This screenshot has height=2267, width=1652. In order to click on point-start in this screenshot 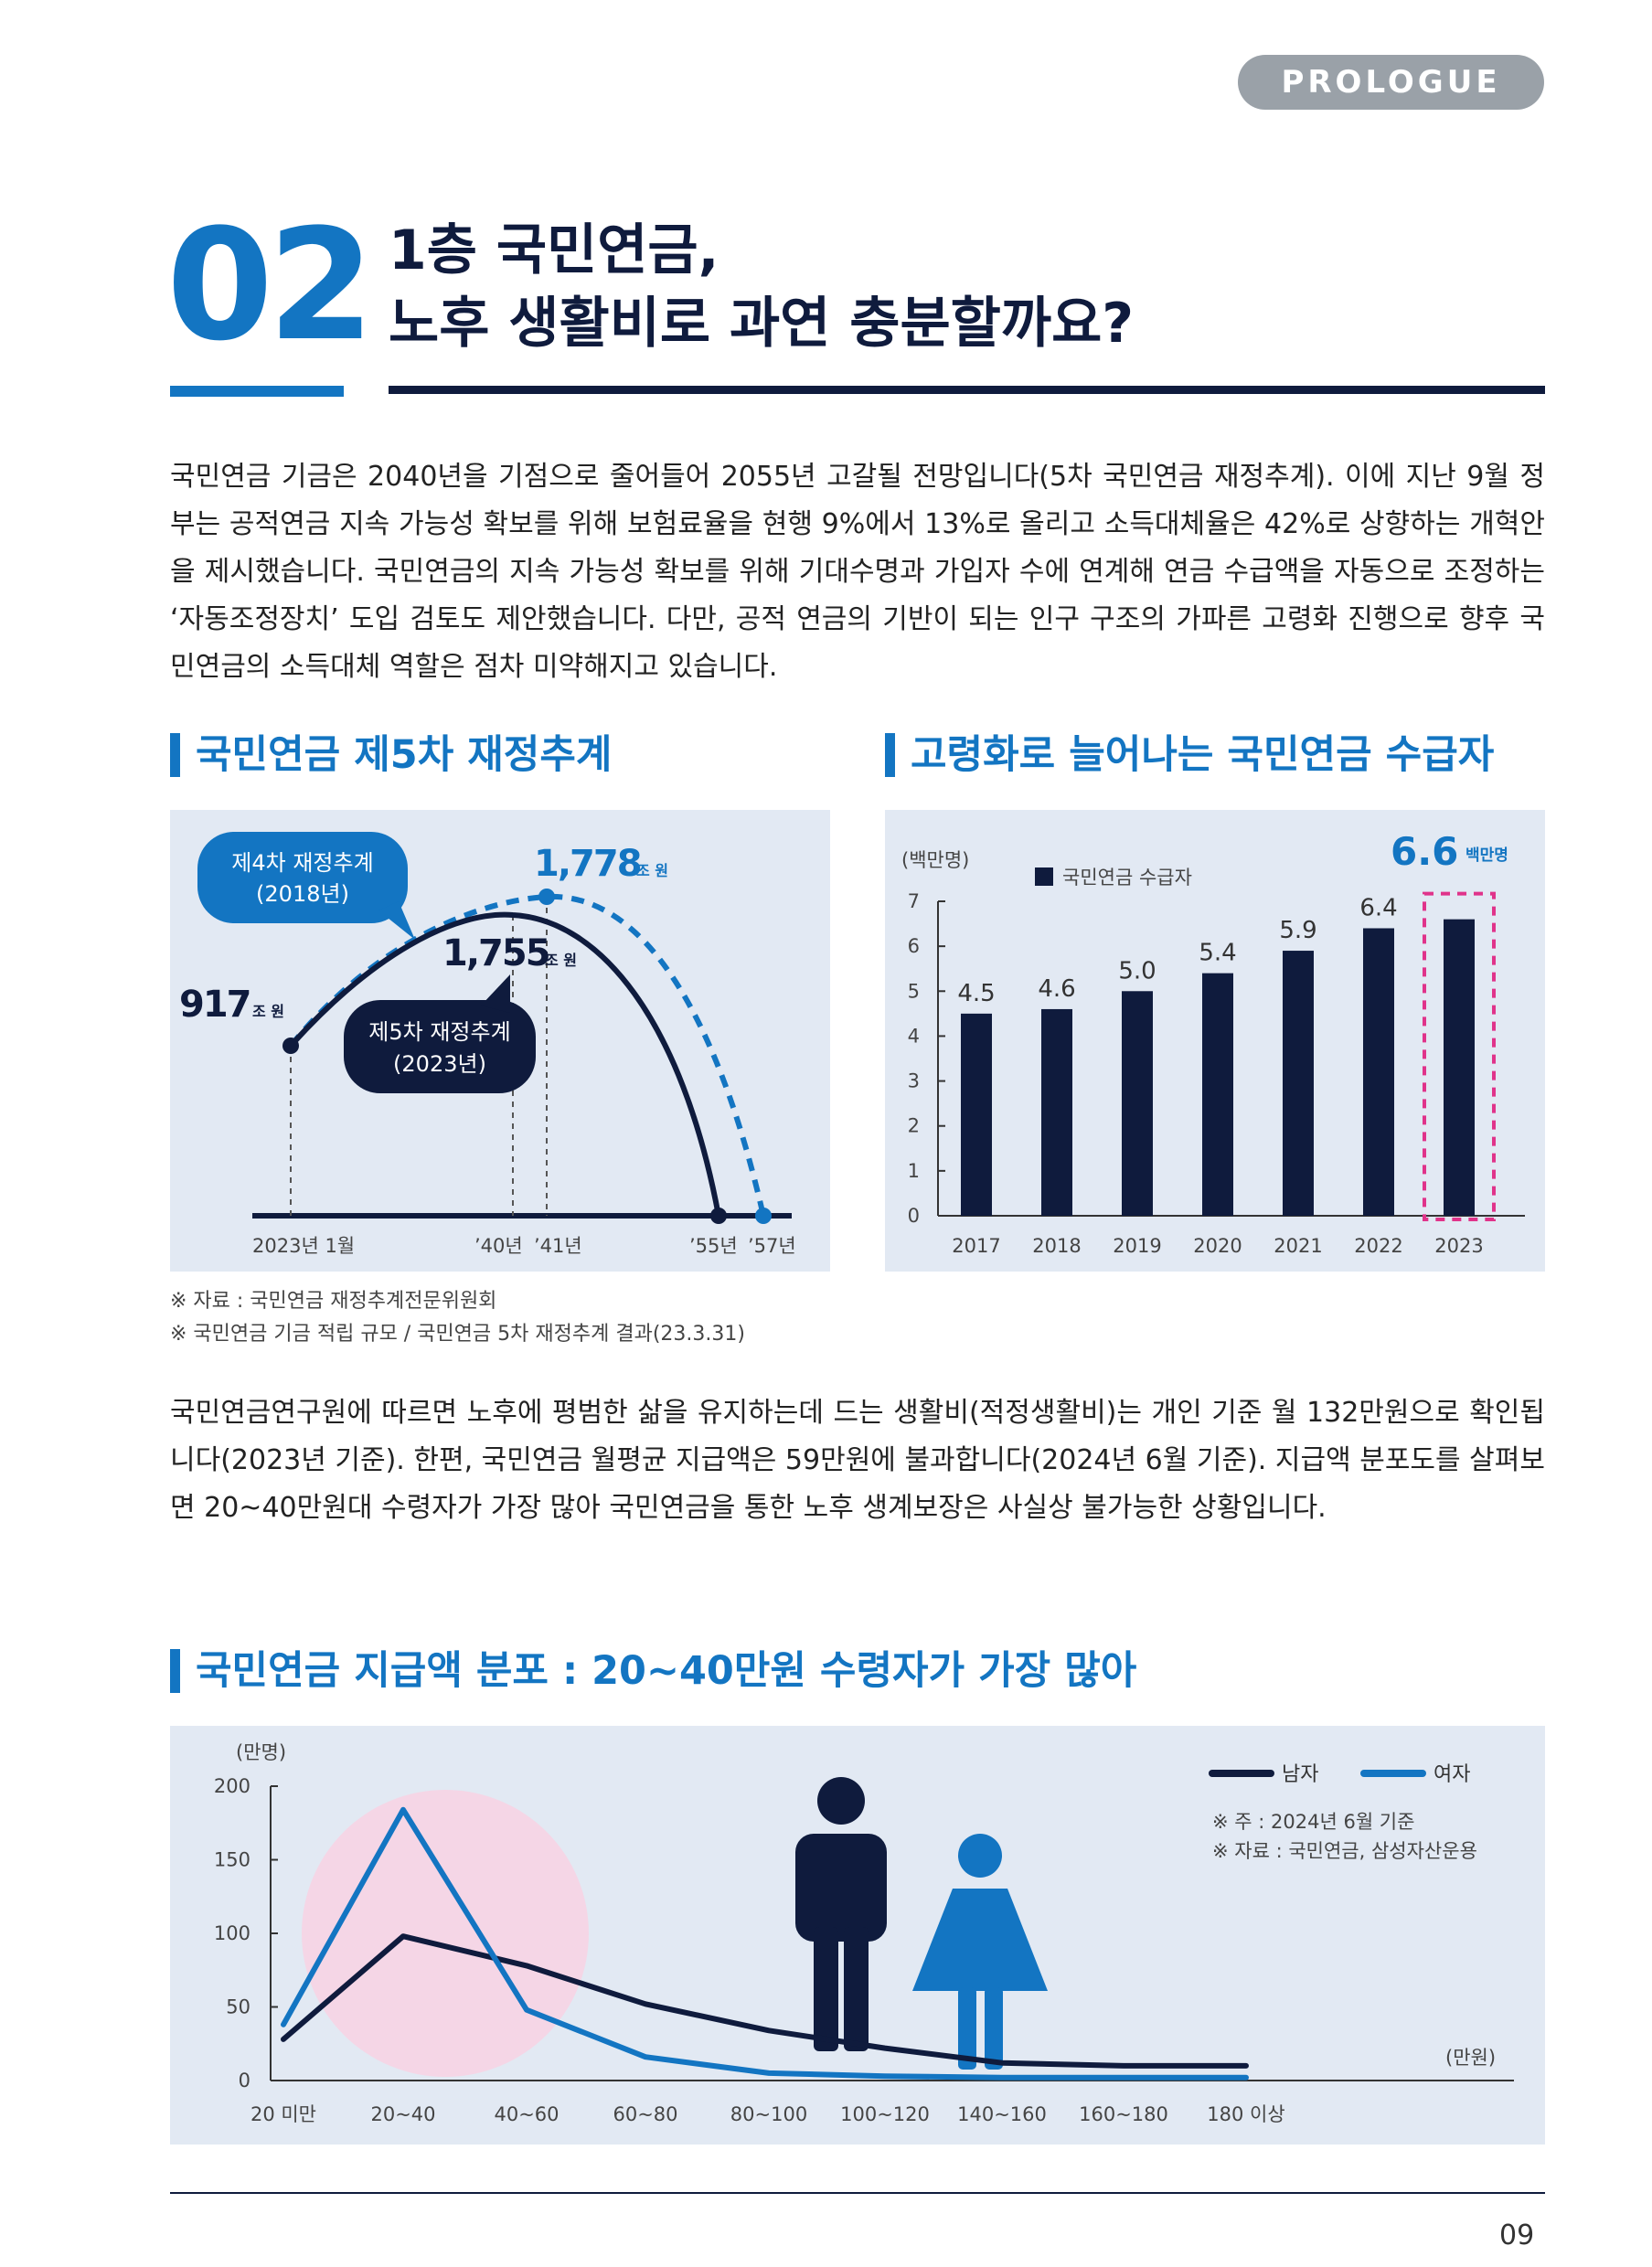, I will do `click(290, 1046)`.